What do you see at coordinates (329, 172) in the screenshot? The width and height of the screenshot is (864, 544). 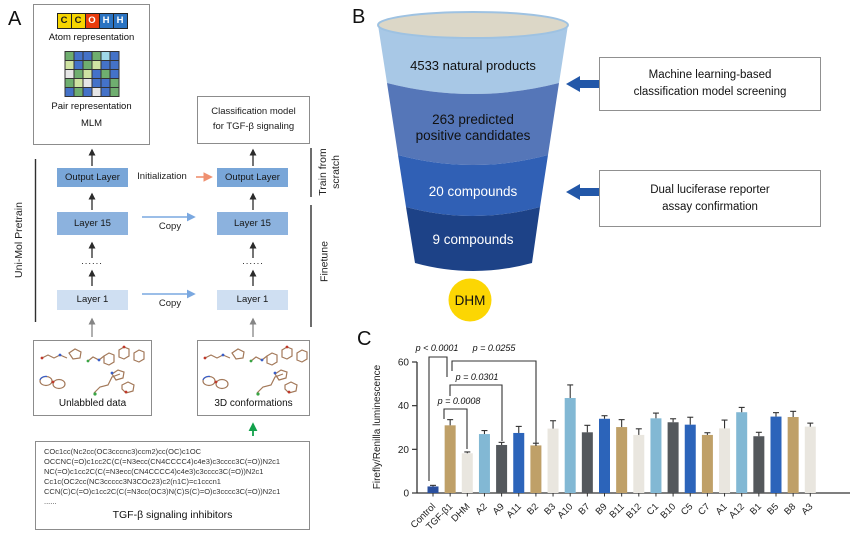 I see `train-from-scratch-label: Train from scratch` at bounding box center [329, 172].